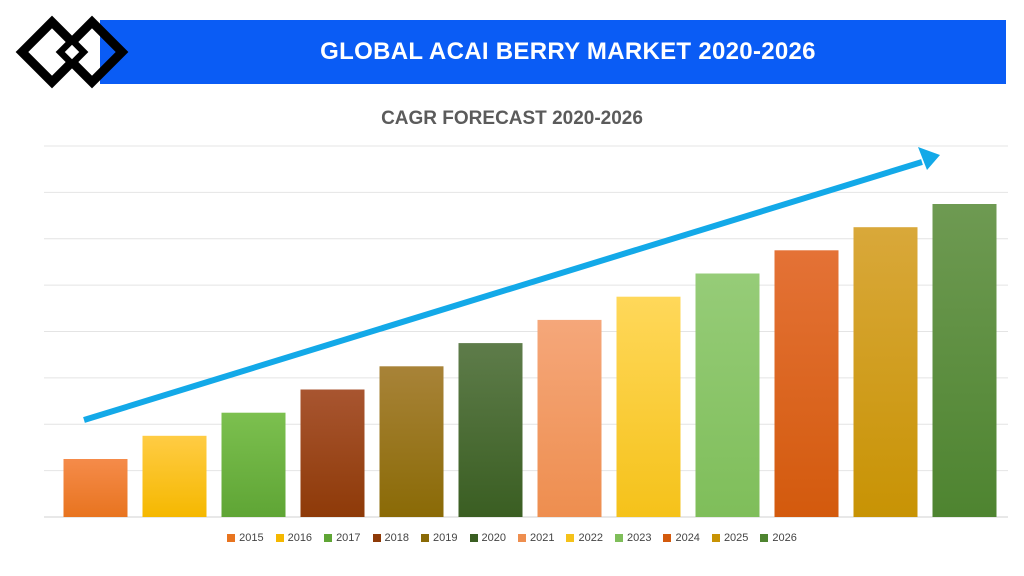 The height and width of the screenshot is (576, 1024). What do you see at coordinates (512, 118) in the screenshot?
I see `chart-title: CAGR FORECAST 2020-2026` at bounding box center [512, 118].